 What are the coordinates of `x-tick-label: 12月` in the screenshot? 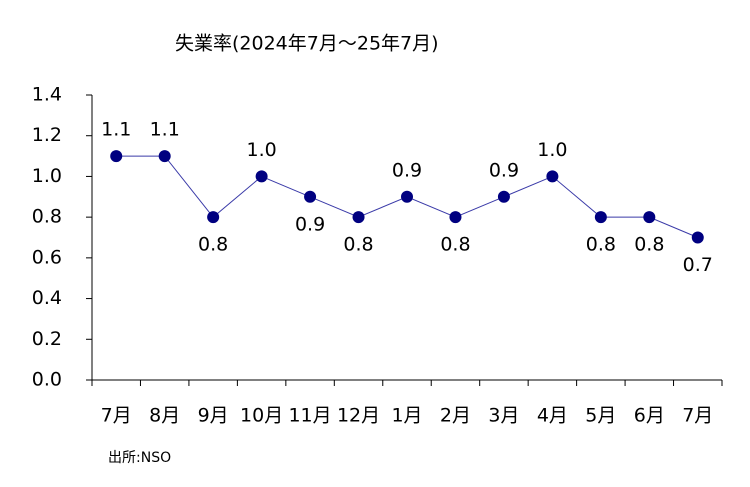 It's located at (358, 416).